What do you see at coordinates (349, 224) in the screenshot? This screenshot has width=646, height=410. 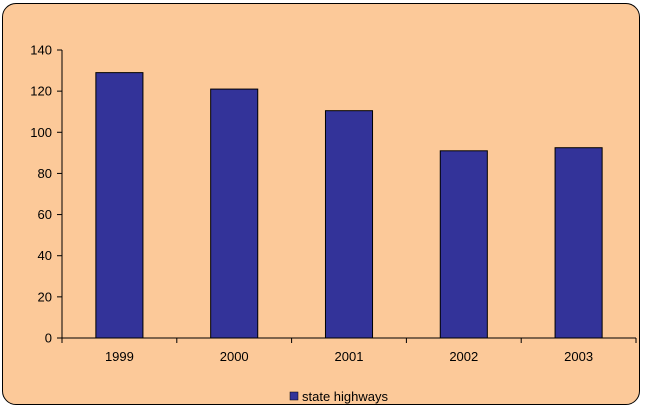 I see `bar-2001` at bounding box center [349, 224].